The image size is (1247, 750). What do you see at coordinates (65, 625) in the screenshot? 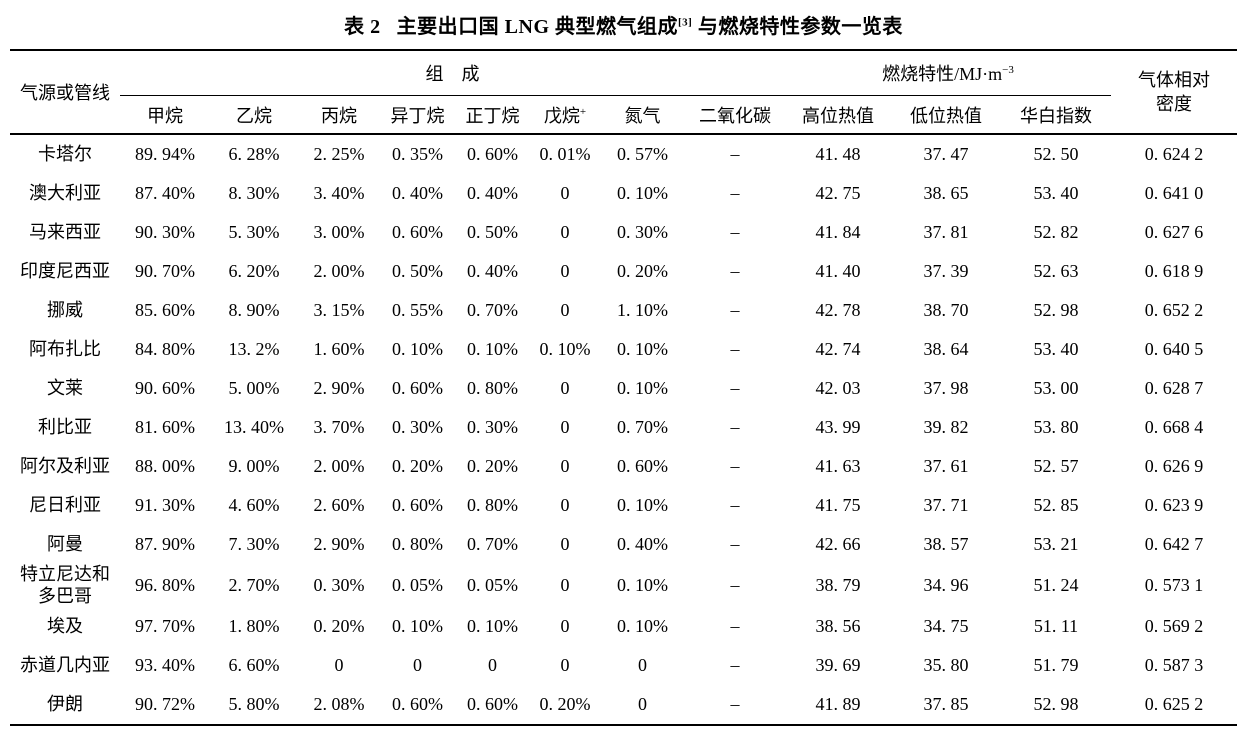
I see `row-label: 埃及` at bounding box center [65, 625].